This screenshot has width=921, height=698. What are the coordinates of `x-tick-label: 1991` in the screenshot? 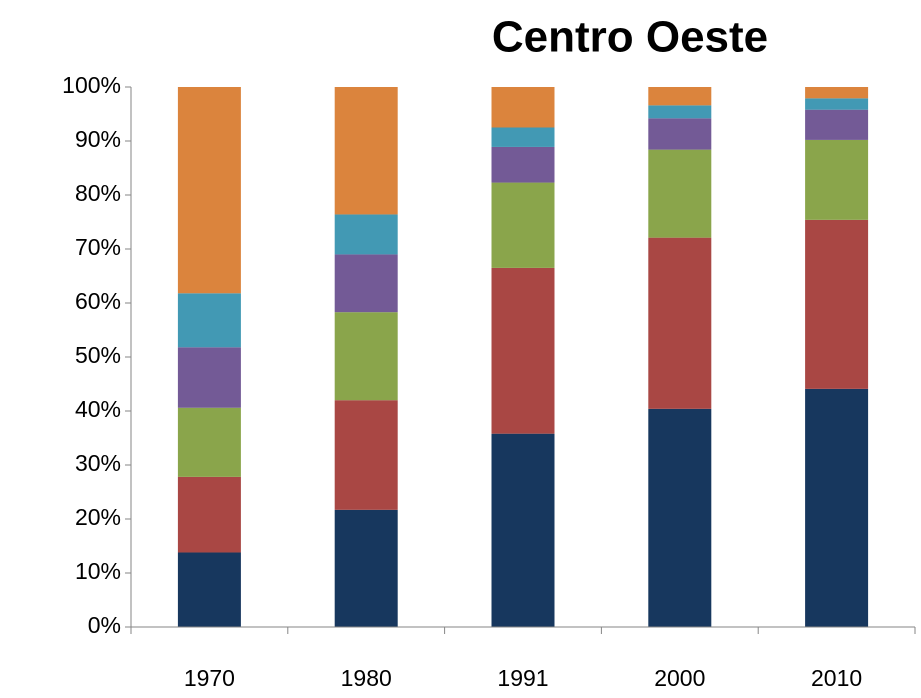 It's located at (522, 678).